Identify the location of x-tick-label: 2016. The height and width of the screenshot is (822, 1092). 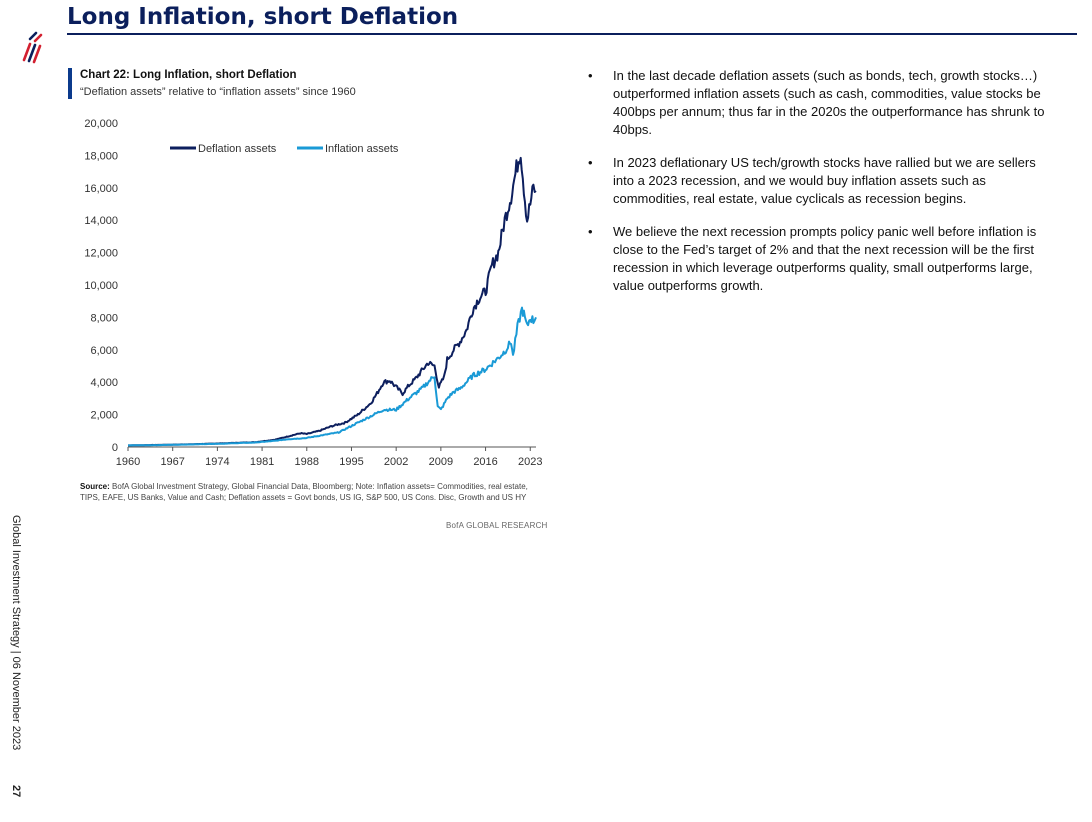
(485, 462).